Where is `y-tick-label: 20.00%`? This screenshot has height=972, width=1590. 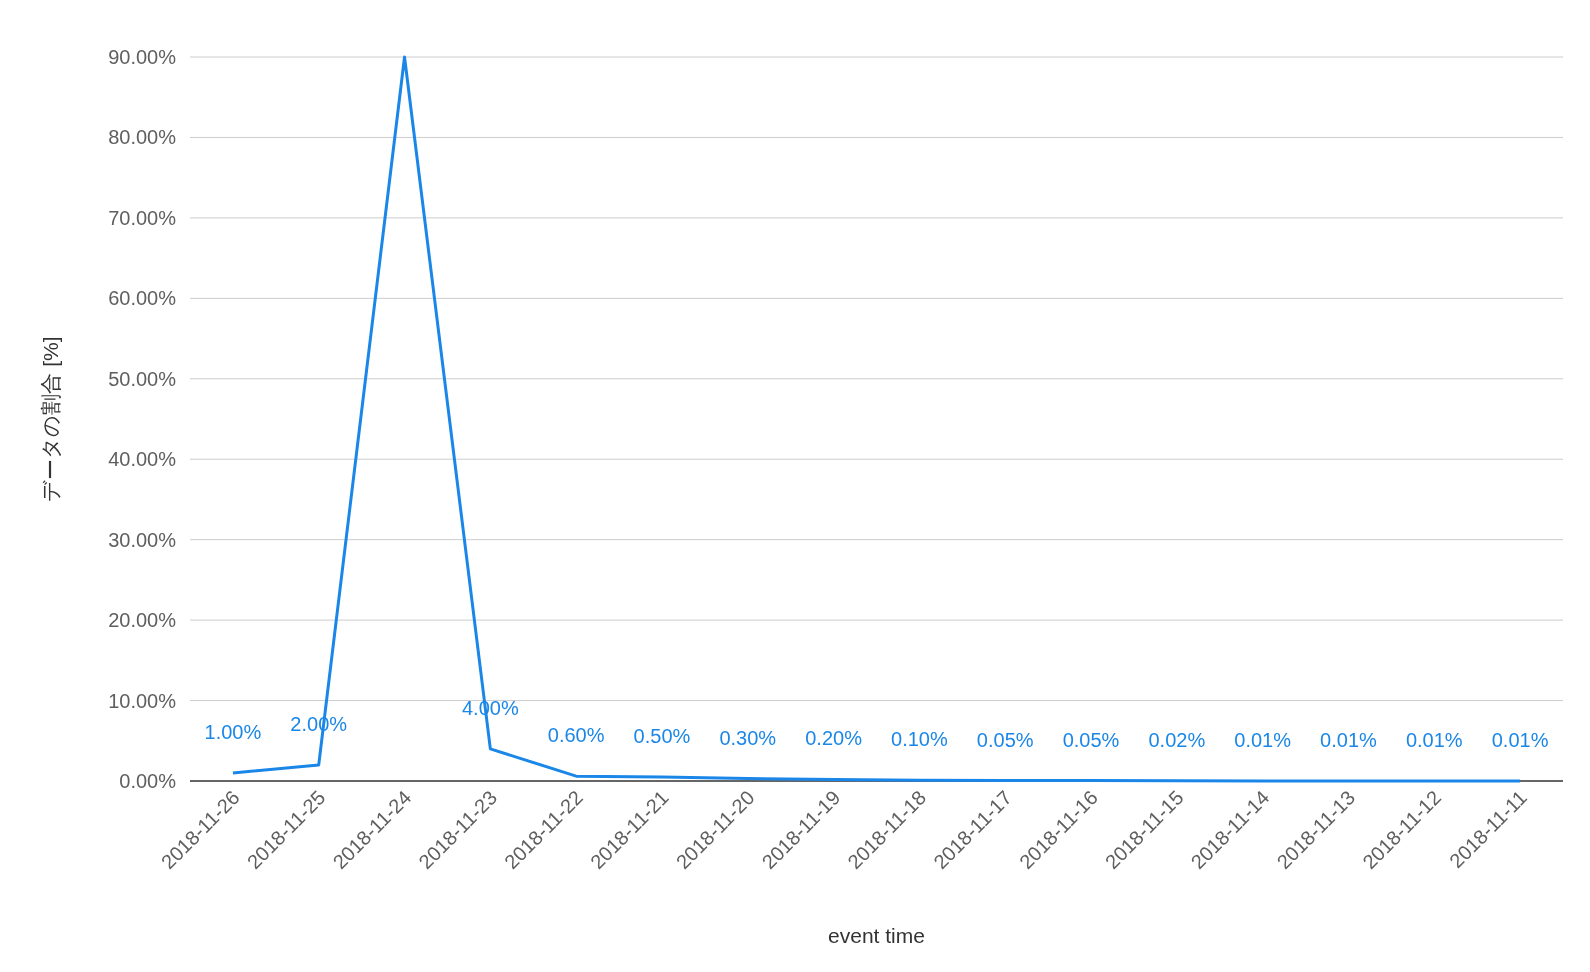
y-tick-label: 20.00% is located at coordinates (142, 620).